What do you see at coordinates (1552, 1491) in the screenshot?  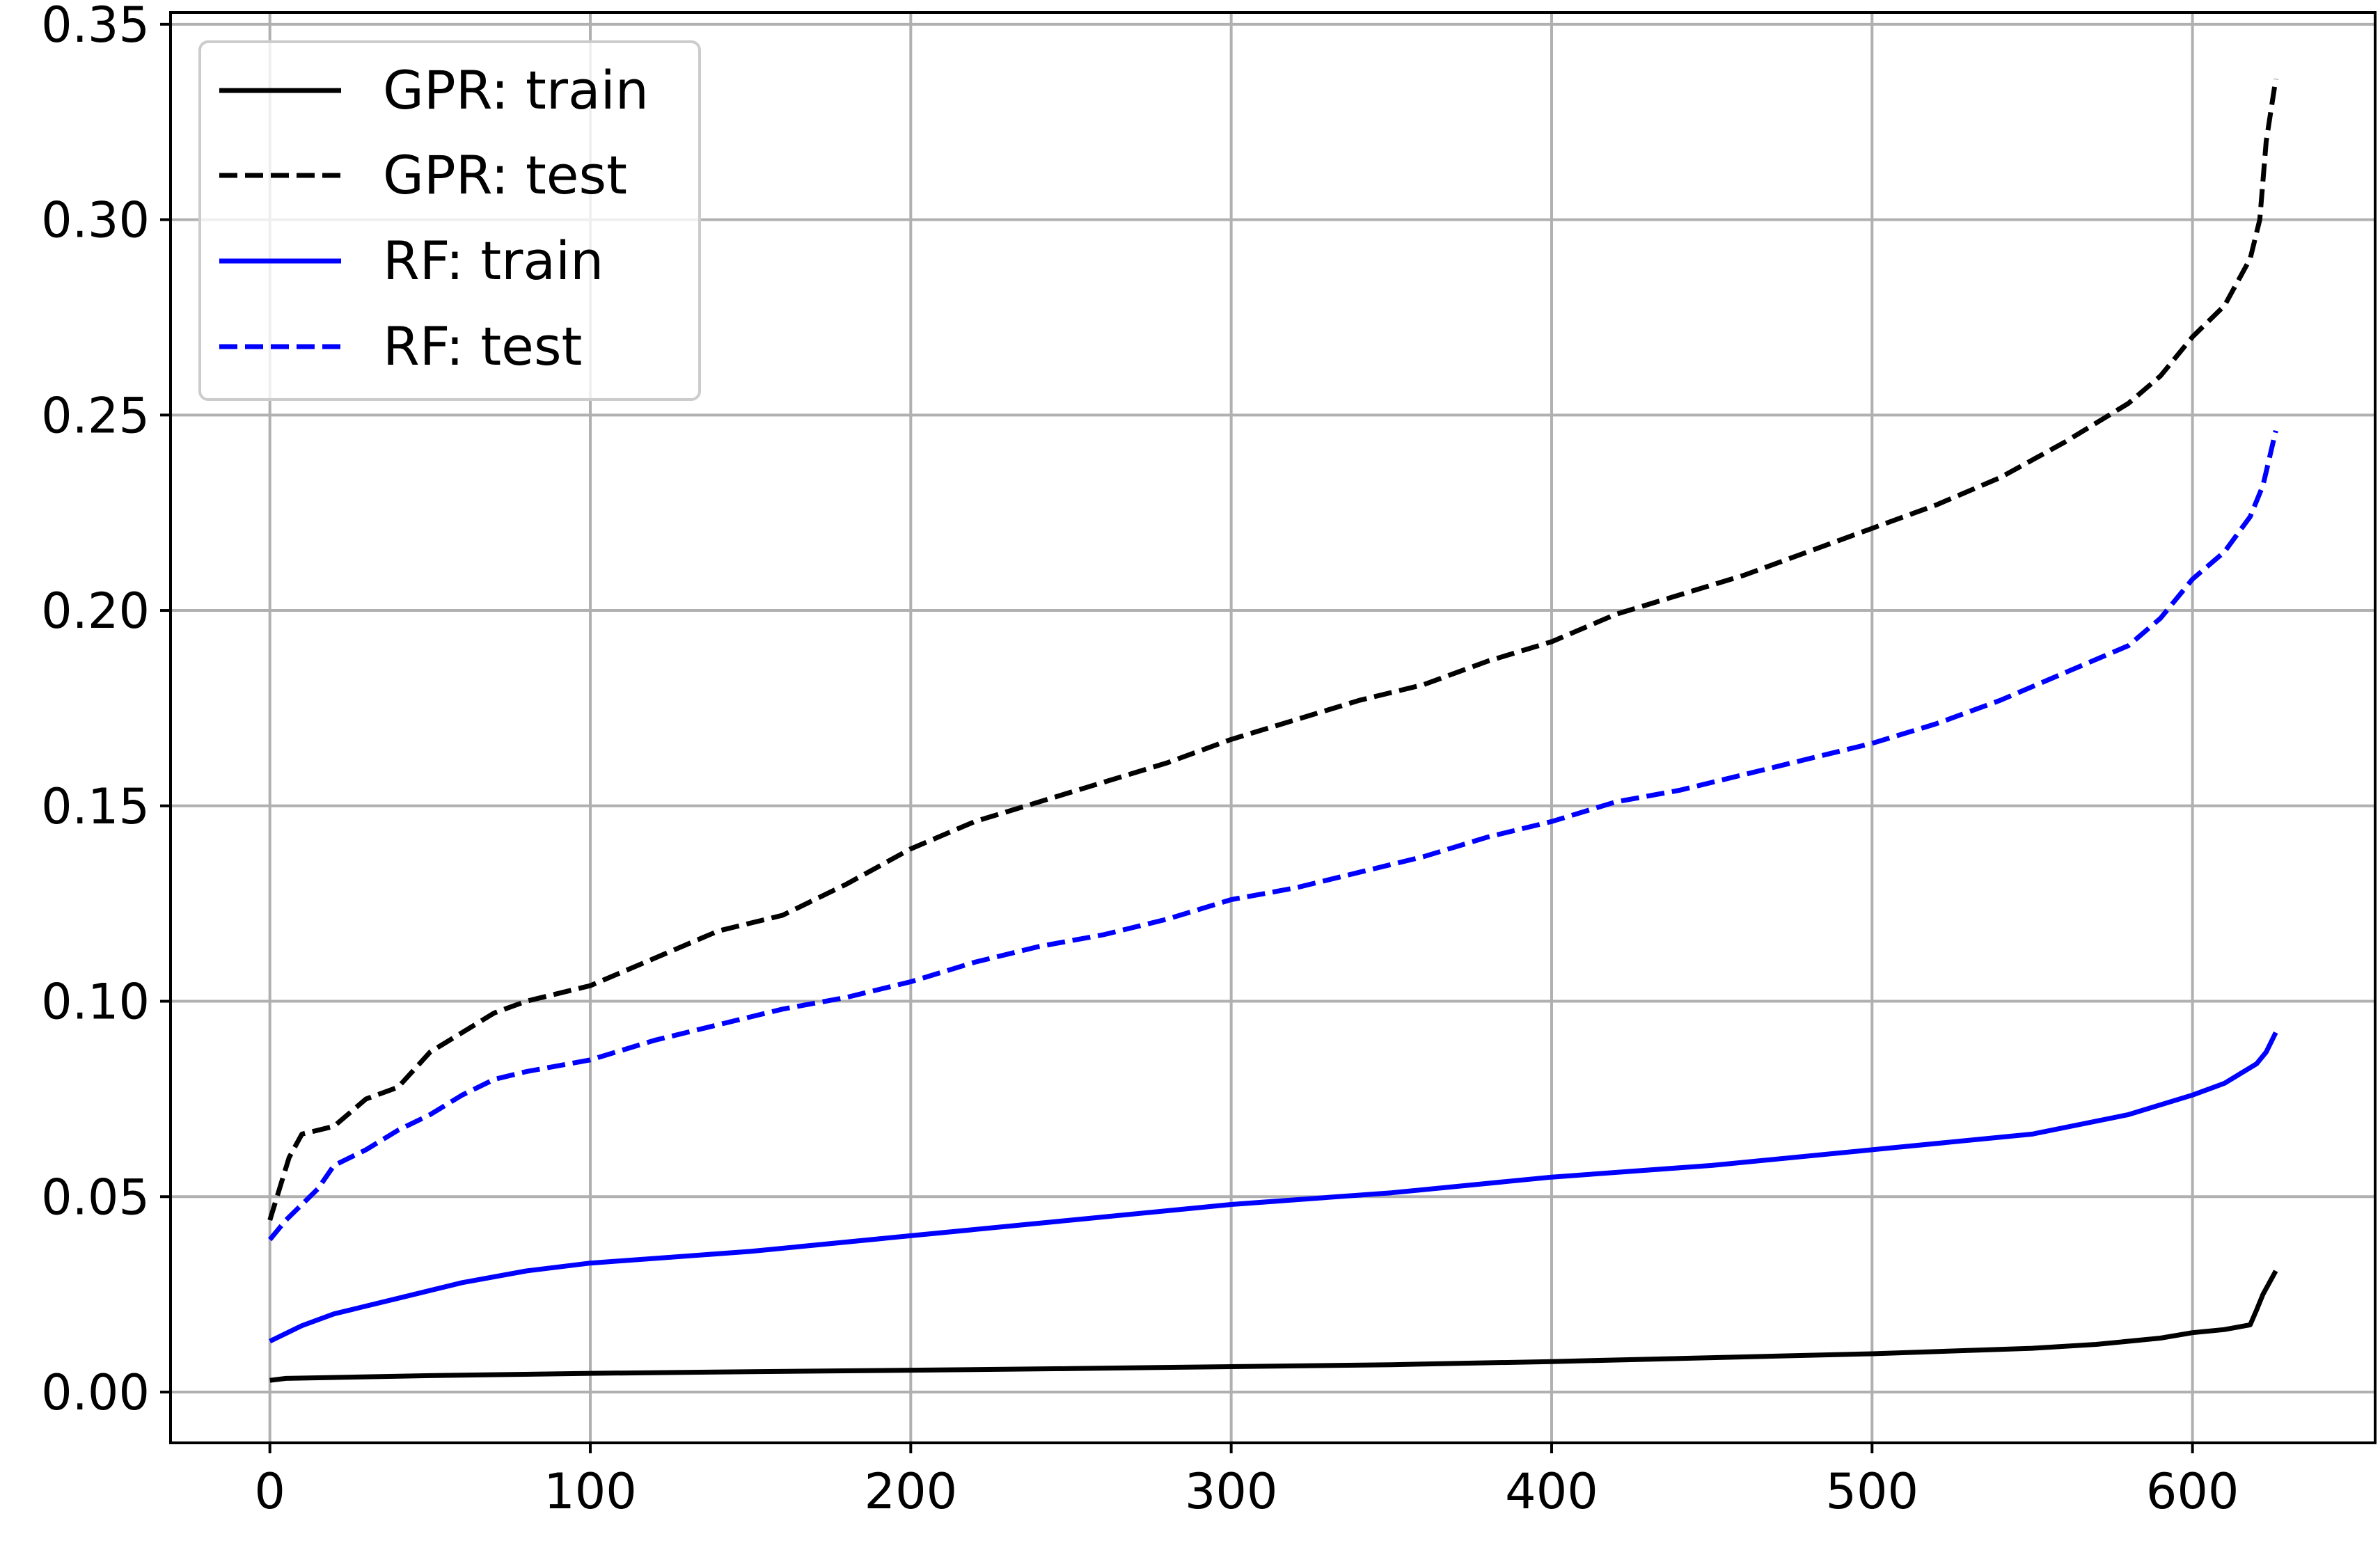 I see `x-tick-label: 400` at bounding box center [1552, 1491].